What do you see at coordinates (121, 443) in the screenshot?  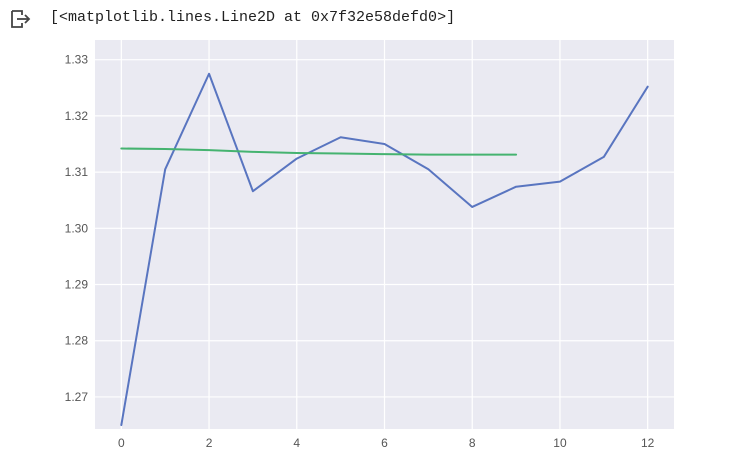 I see `x-tick-label: 0` at bounding box center [121, 443].